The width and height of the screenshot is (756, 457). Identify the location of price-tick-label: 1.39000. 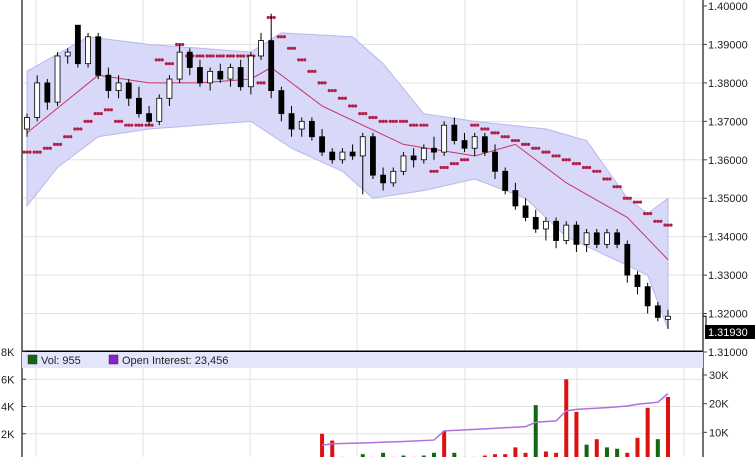
(728, 45).